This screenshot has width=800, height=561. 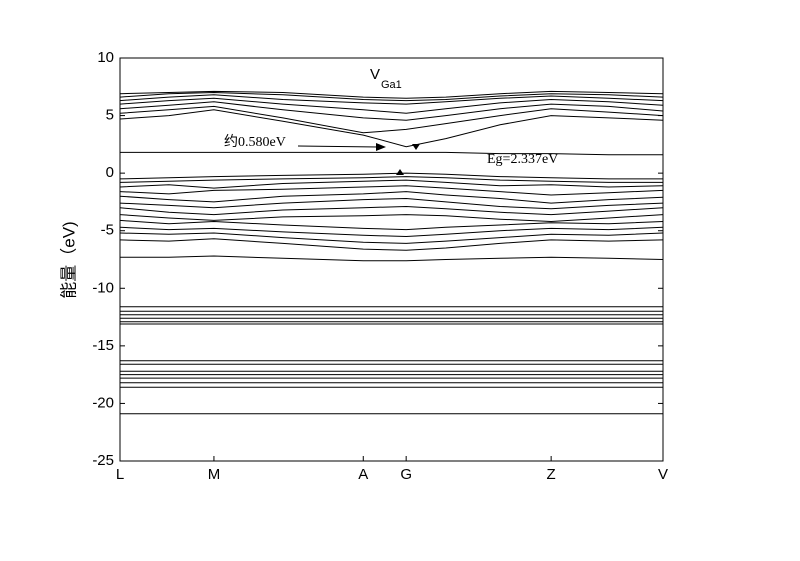 What do you see at coordinates (663, 474) in the screenshot?
I see `x-tick-label: V` at bounding box center [663, 474].